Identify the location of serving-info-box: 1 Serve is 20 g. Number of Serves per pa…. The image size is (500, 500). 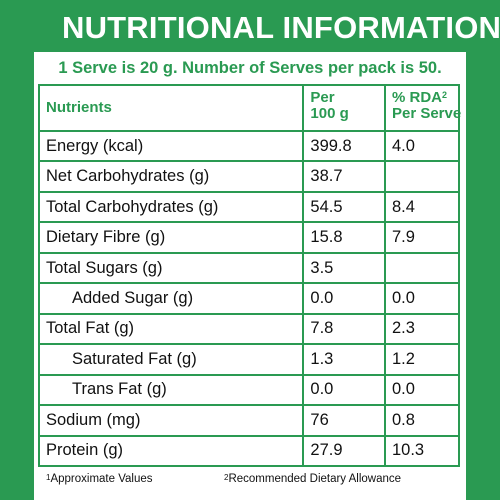
(250, 67).